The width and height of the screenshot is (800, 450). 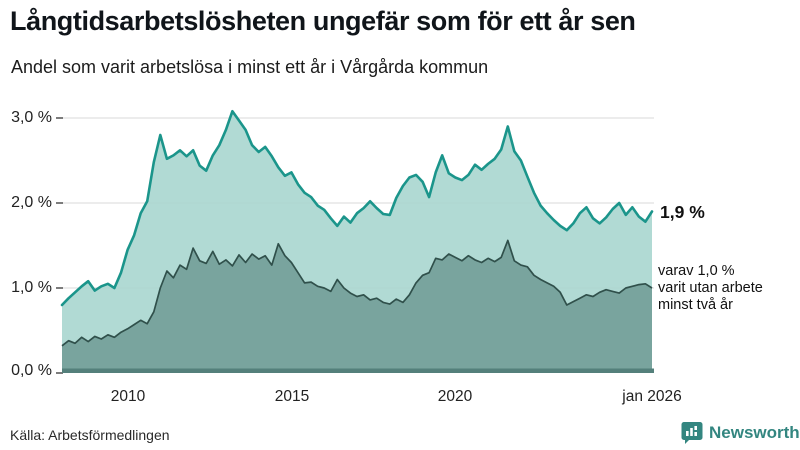 I want to click on y-axis-label-0: 0,0 %, so click(x=31, y=370).